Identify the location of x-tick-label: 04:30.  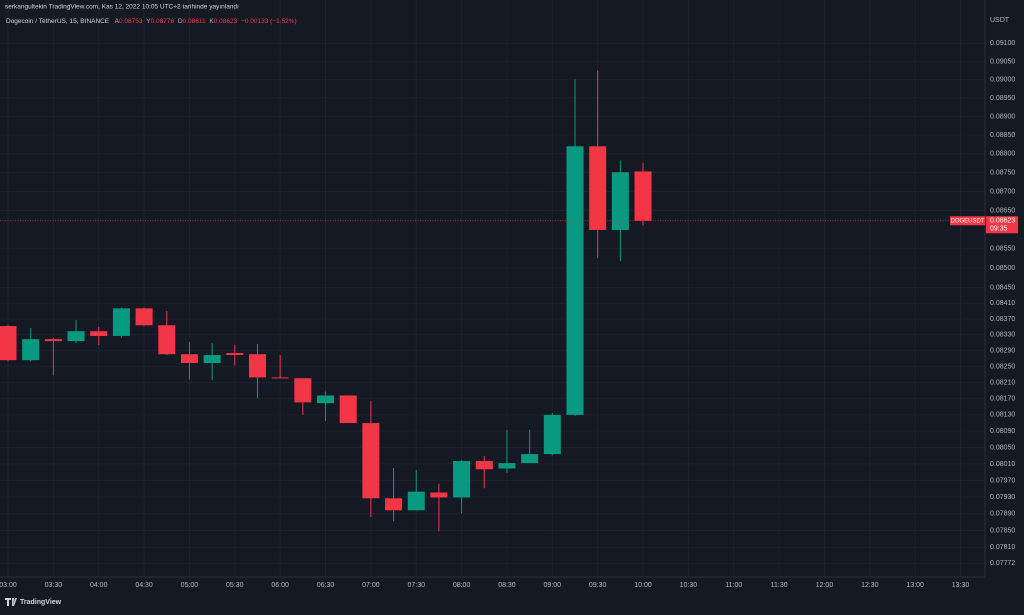
(144, 585).